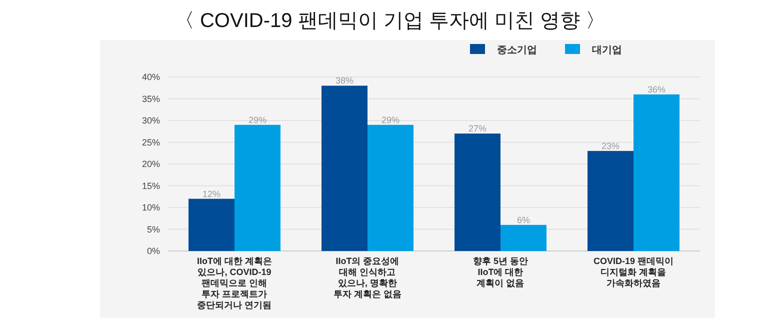 The height and width of the screenshot is (320, 781). I want to click on y-tick-label: 25%, so click(151, 142).